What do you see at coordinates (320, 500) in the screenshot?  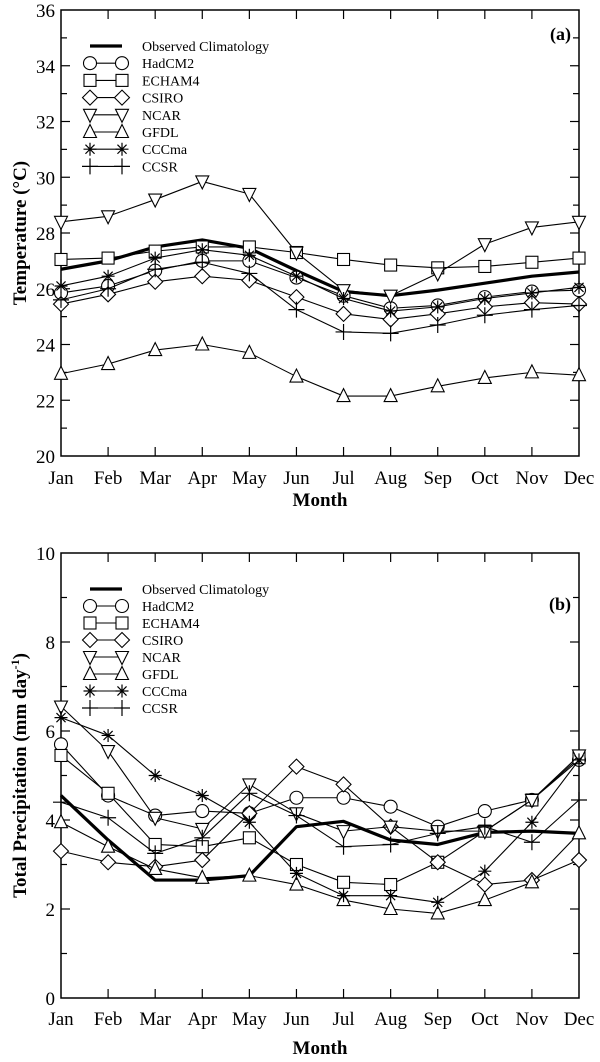 I see `x-axis-title: Month` at bounding box center [320, 500].